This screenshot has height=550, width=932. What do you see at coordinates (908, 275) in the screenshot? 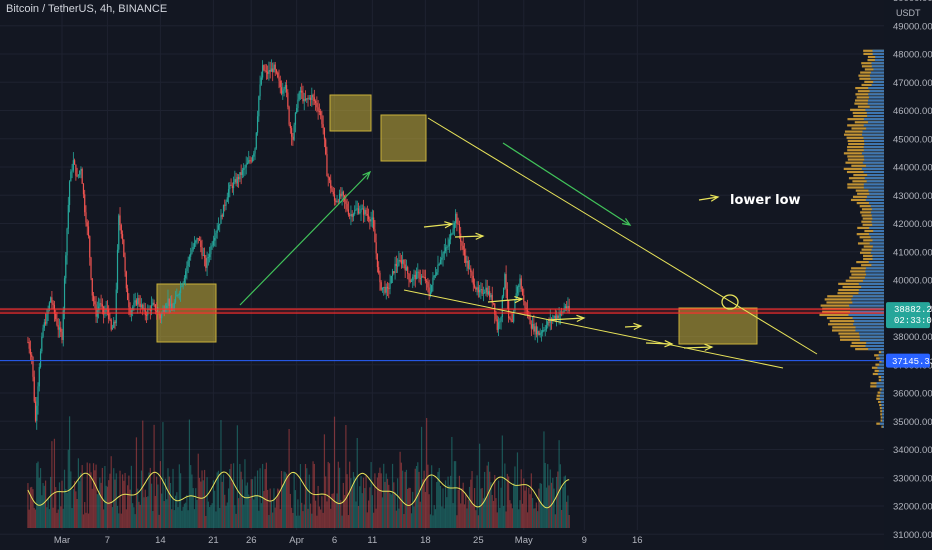
I see `price-axis` at bounding box center [908, 275].